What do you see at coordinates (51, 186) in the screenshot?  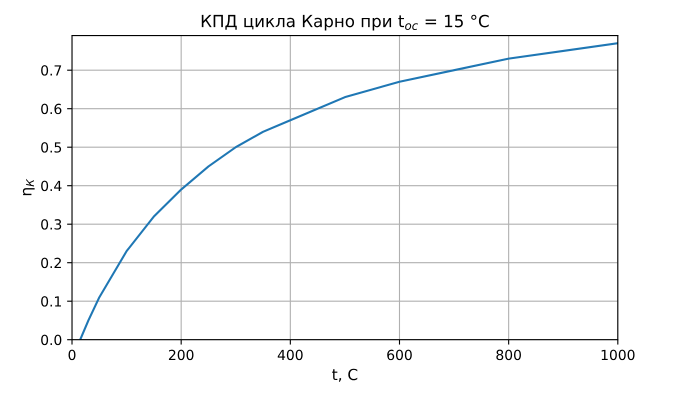 I see `y-tick-label: 0.4` at bounding box center [51, 186].